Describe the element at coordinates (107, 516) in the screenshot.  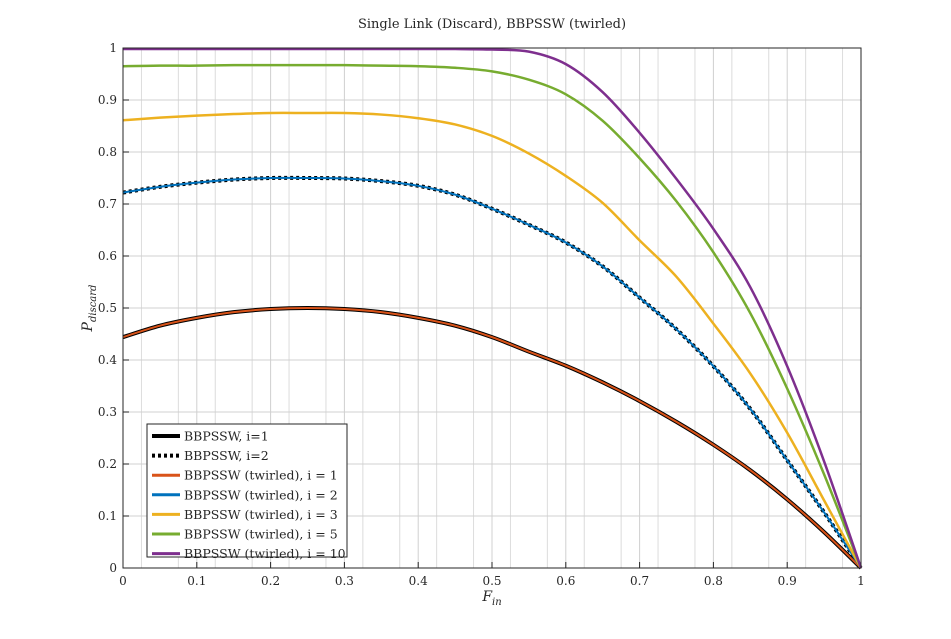
I see `y-tick-label: 0.1` at that location.